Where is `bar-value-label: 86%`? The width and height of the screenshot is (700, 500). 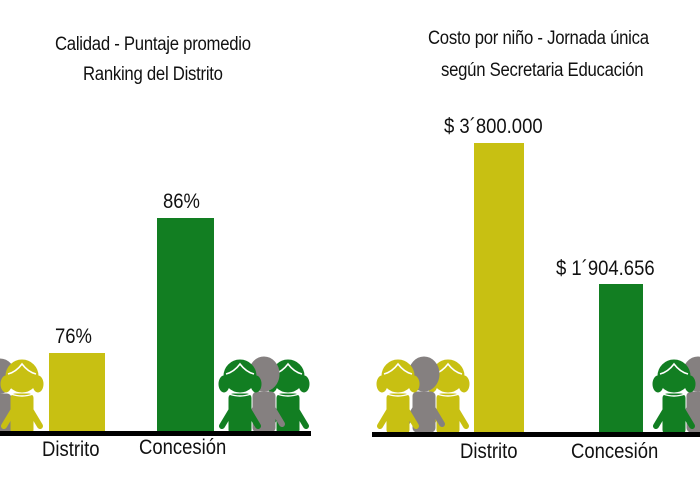
bar-value-label: 86% is located at coordinates (181, 201).